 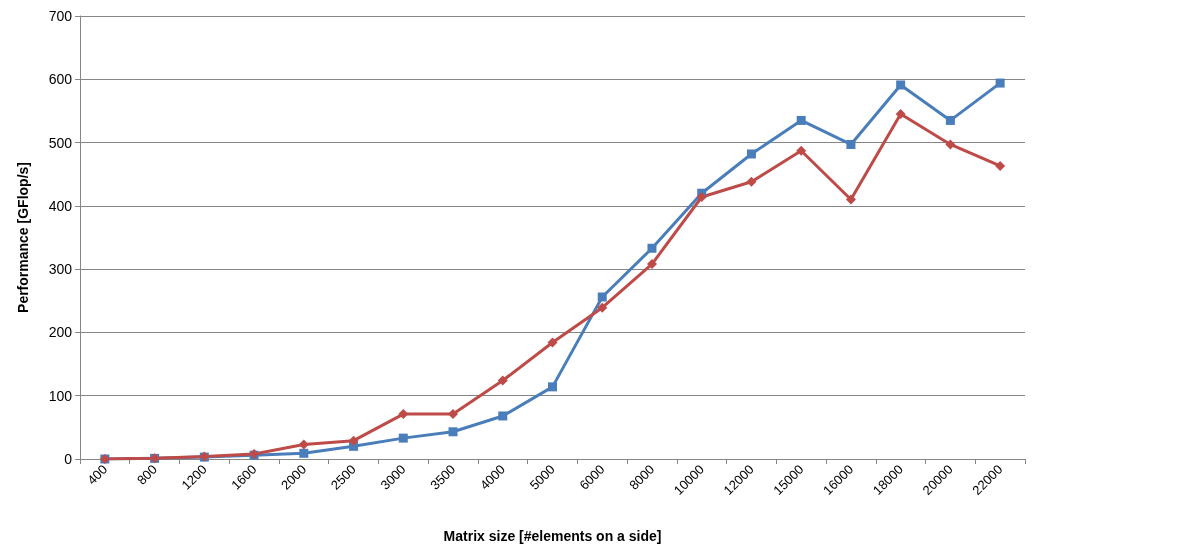 What do you see at coordinates (60, 395) in the screenshot?
I see `y-tick-label: 100` at bounding box center [60, 395].